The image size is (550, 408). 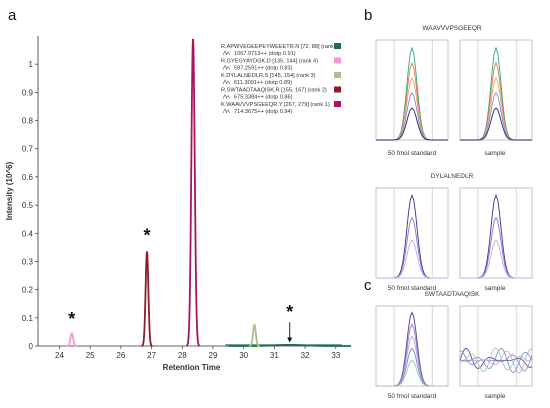 What do you see at coordinates (412, 396) in the screenshot?
I see `panel-c-standard-label: 50 fmol standard` at bounding box center [412, 396].